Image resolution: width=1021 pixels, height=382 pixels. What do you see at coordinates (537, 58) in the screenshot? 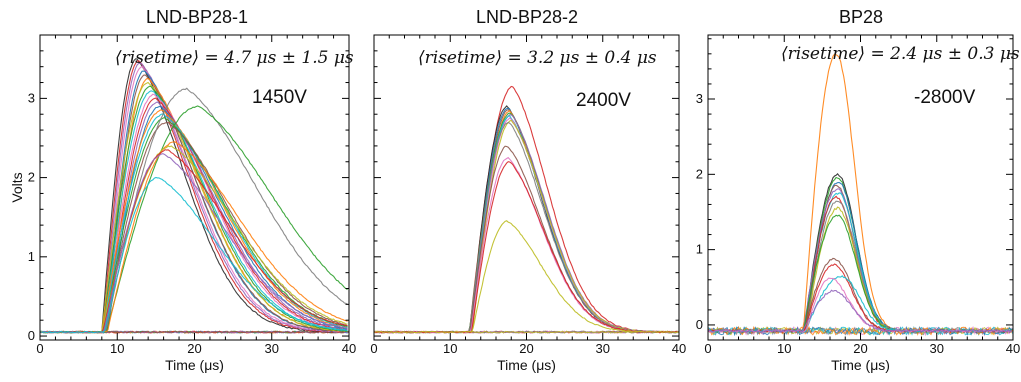
I see `risetime-annotation: ⟨risetime⟩ = 3.2 μs ± 0.4 μs` at bounding box center [537, 58].